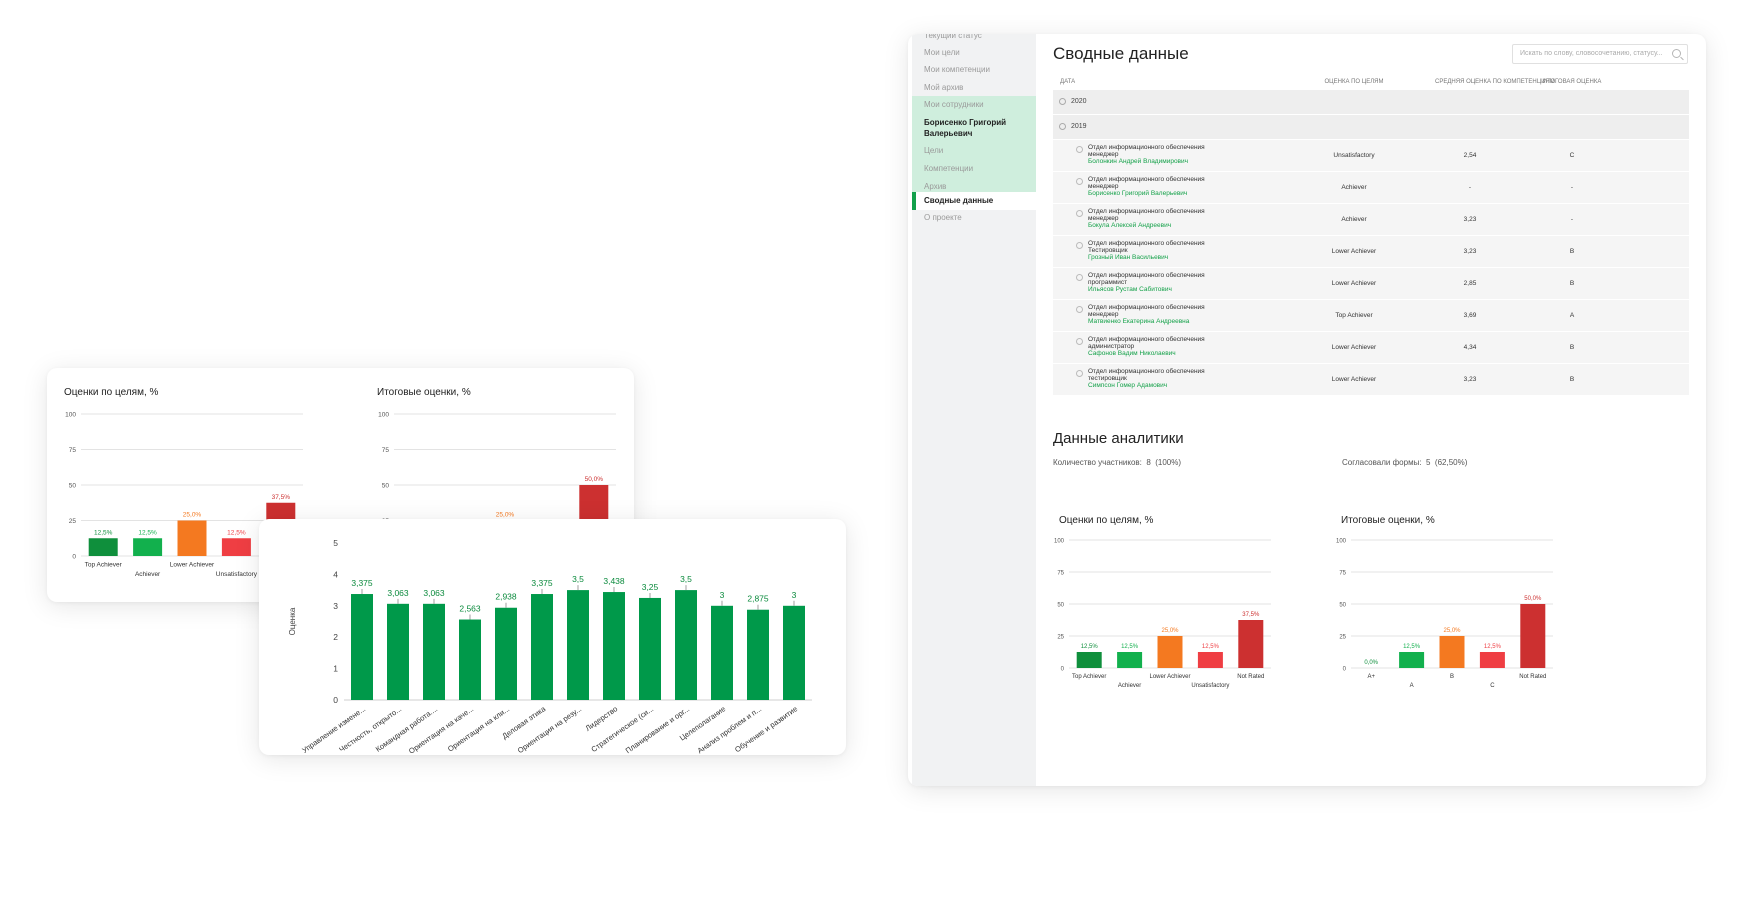 The image size is (1756, 900). Describe the element at coordinates (1138, 161) in the screenshot. I see `row-employee-name: Болонкин Андрей Владимирович` at that location.